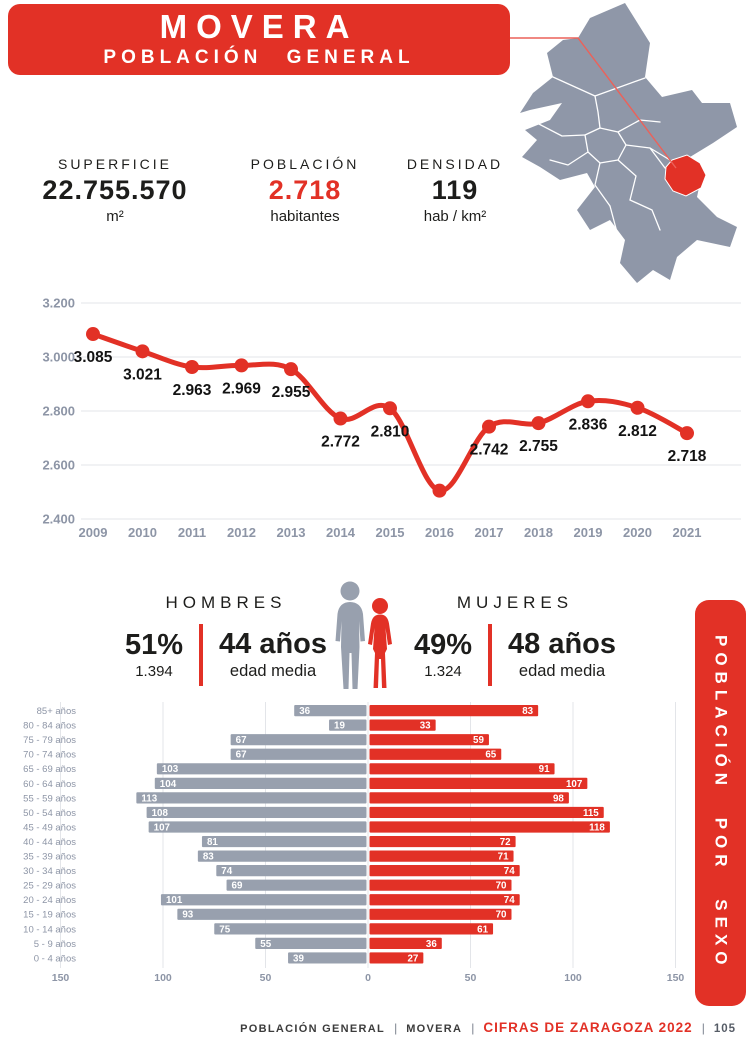  What do you see at coordinates (538, 446) in the screenshot?
I see `chart-point-label: 2.755` at bounding box center [538, 446].